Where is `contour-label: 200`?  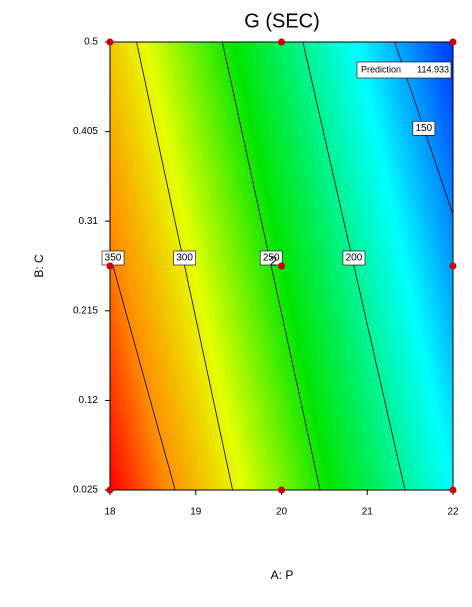 contour-label: 200 is located at coordinates (354, 258).